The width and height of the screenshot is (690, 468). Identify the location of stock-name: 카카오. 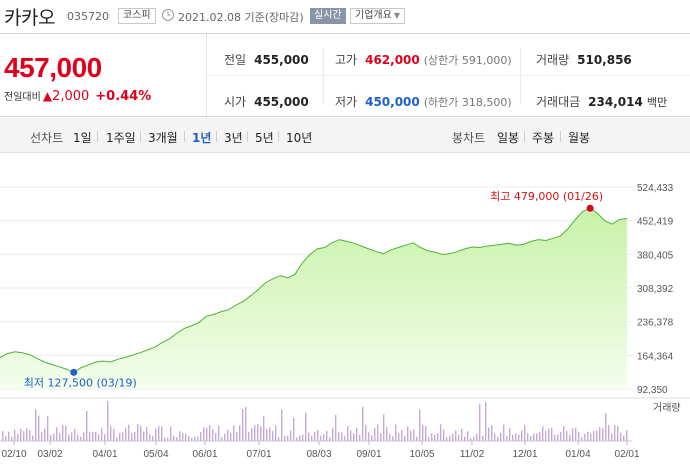
(29, 18).